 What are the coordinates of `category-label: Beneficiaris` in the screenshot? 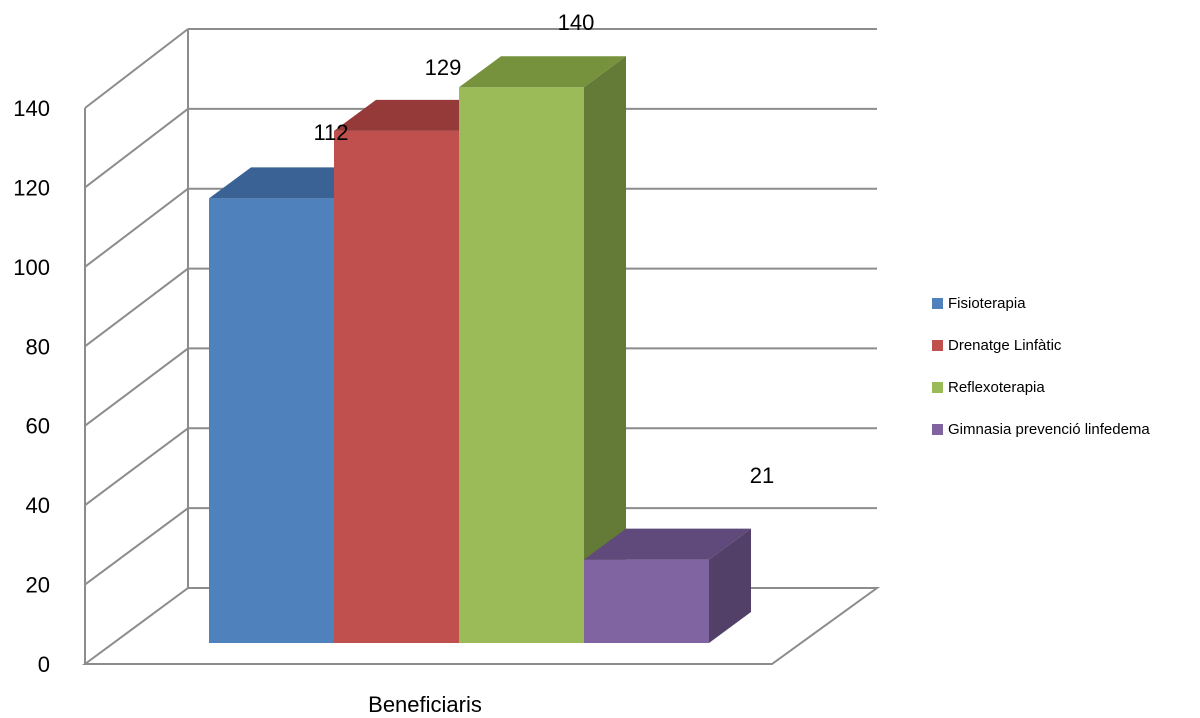 It's located at (425, 704).